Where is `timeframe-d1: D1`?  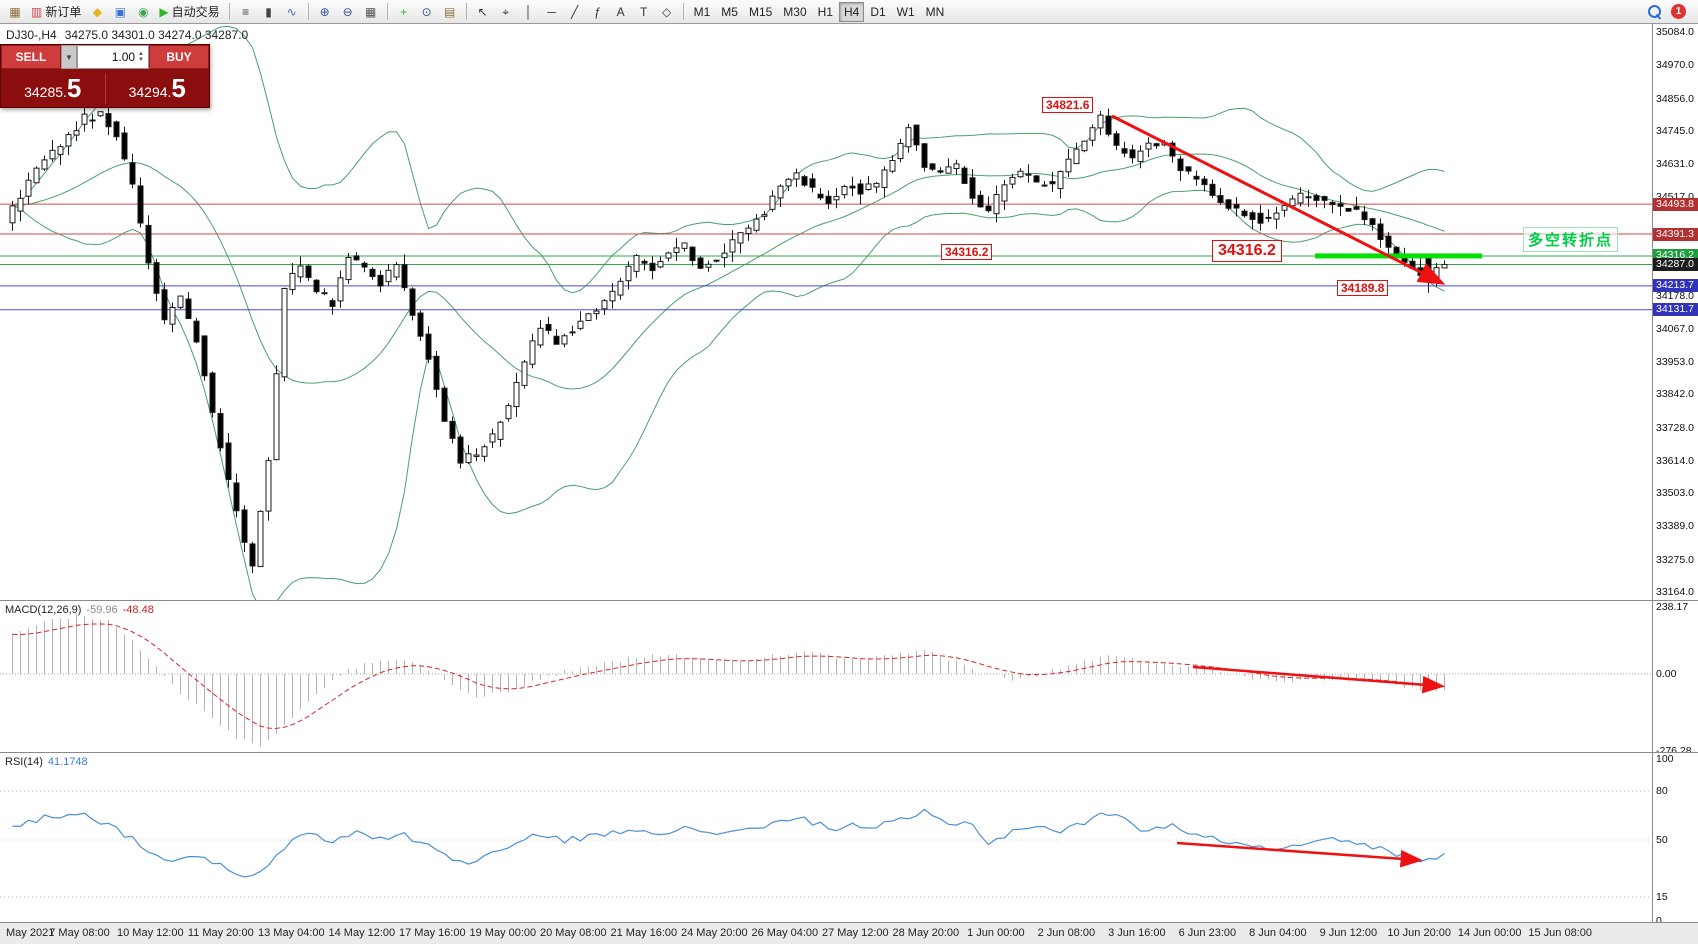 timeframe-d1: D1 is located at coordinates (877, 12).